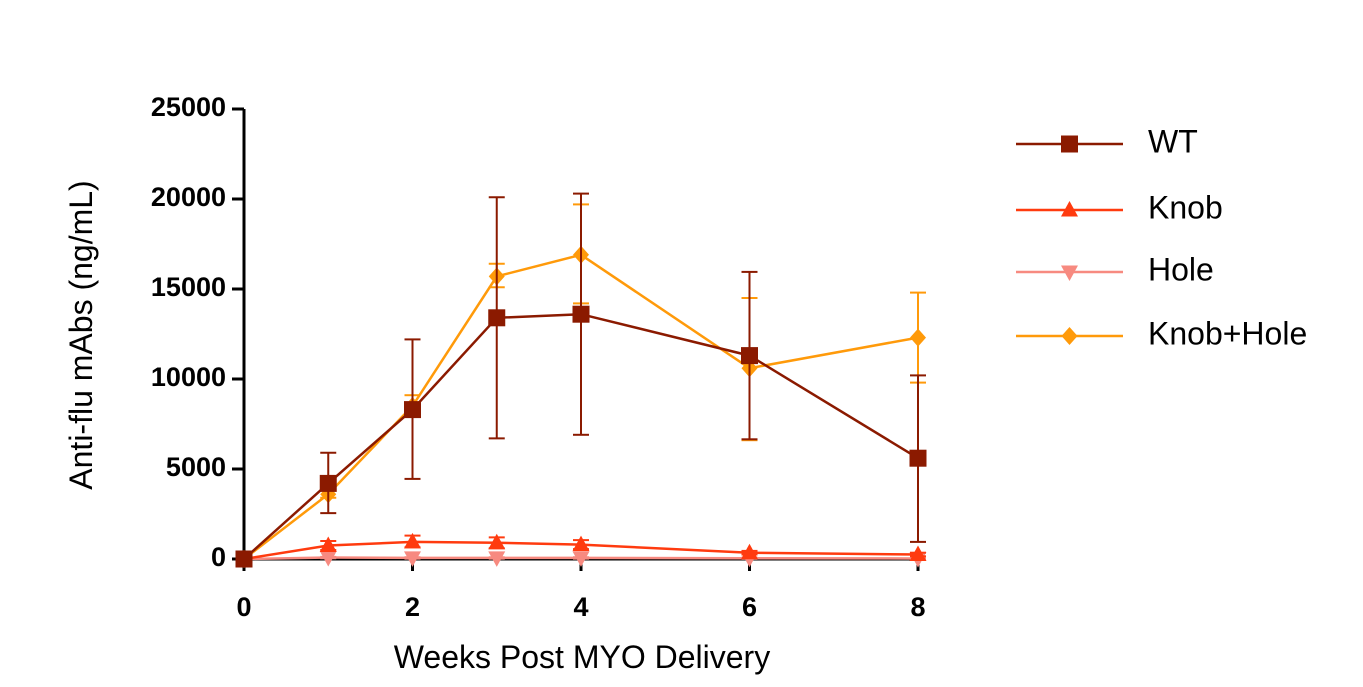  Describe the element at coordinates (81, 334) in the screenshot. I see `y-axis-label: Anti-flu mAbs (ng/mL)` at that location.